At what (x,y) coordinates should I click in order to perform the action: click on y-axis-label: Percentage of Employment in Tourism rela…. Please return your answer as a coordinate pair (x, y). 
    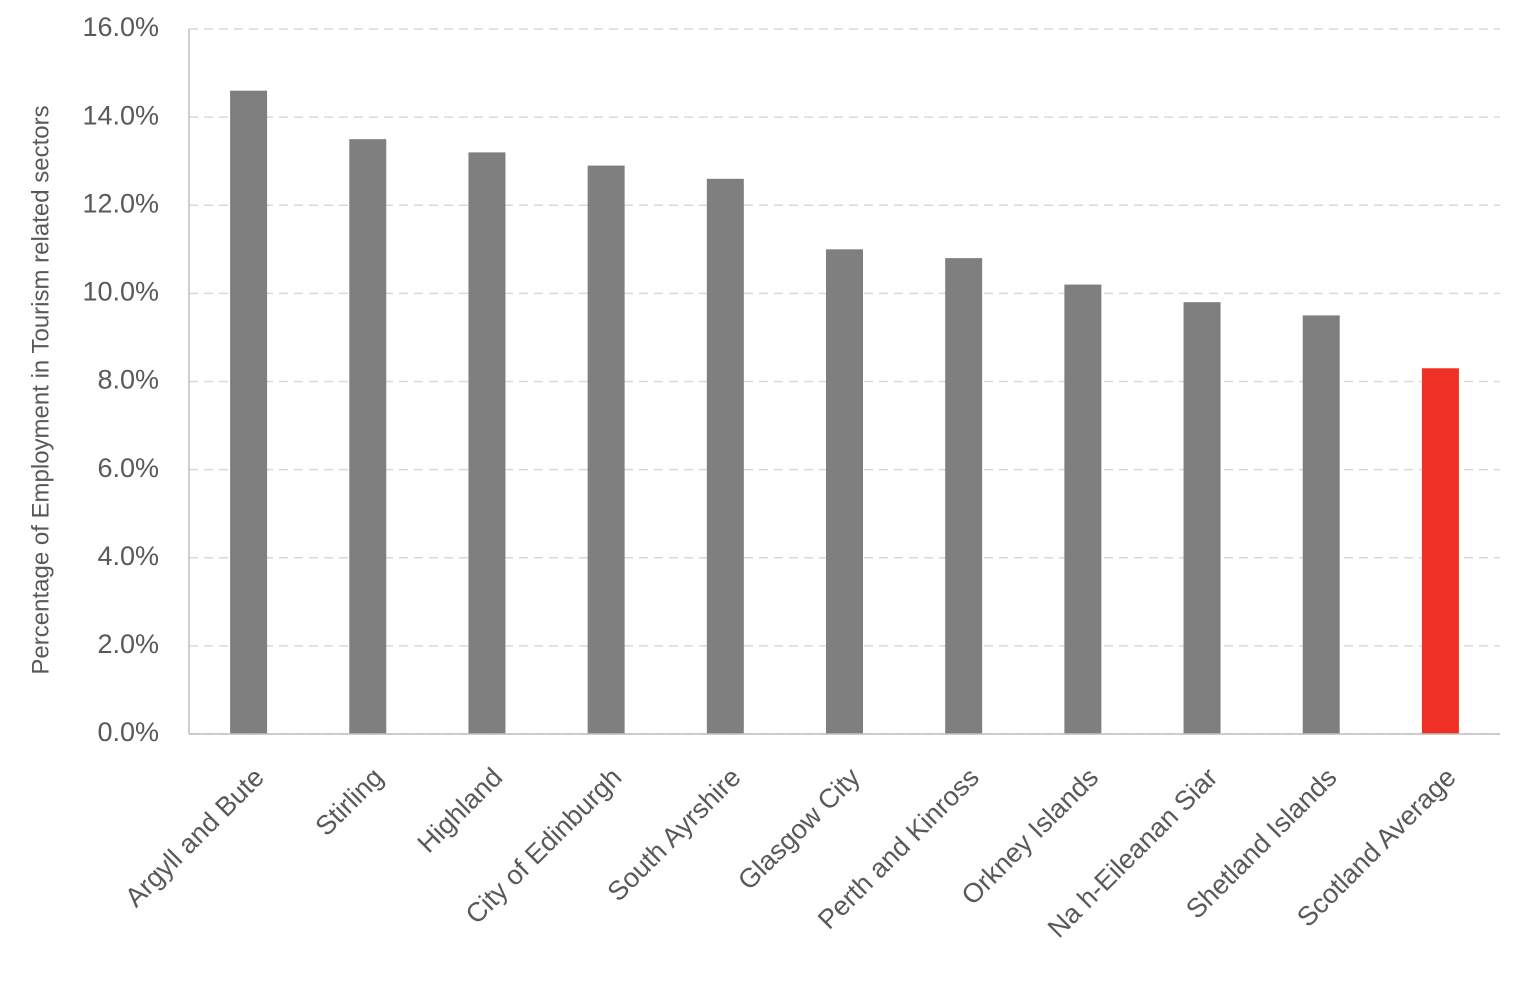
    Looking at the image, I should click on (40, 389).